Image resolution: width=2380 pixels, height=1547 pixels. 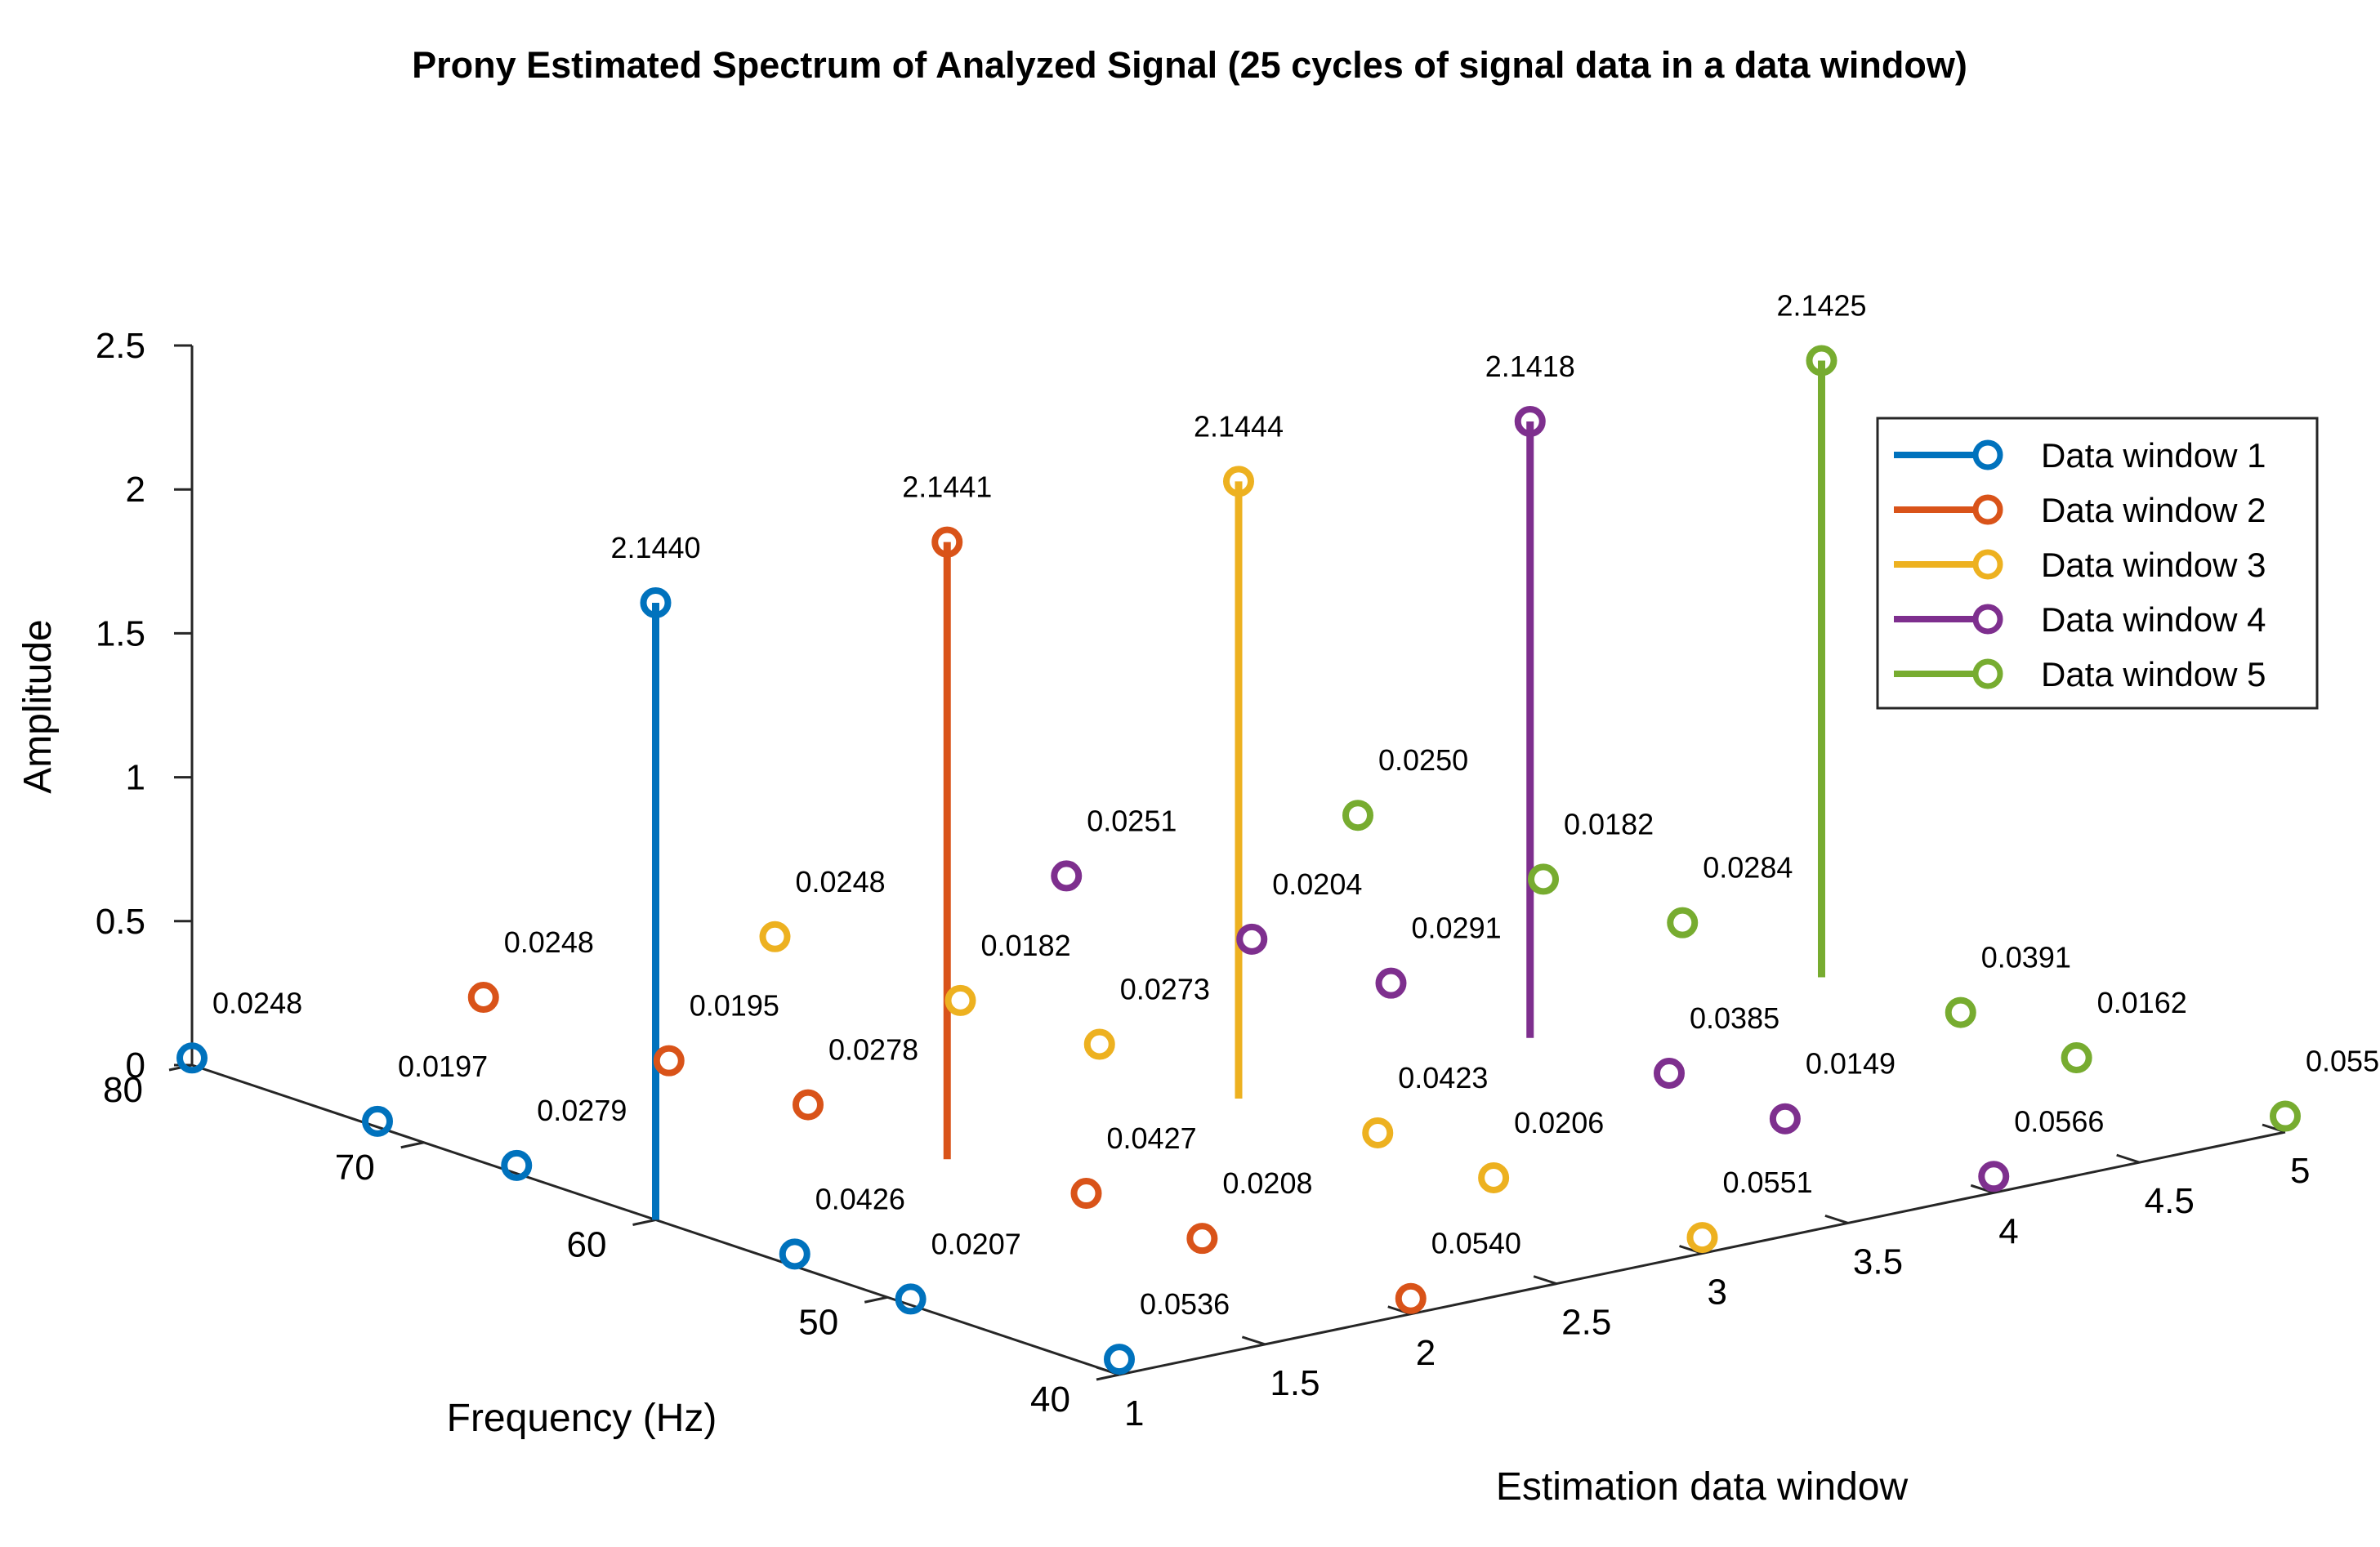 What do you see at coordinates (2153, 510) in the screenshot?
I see `legend-label: Data window 2` at bounding box center [2153, 510].